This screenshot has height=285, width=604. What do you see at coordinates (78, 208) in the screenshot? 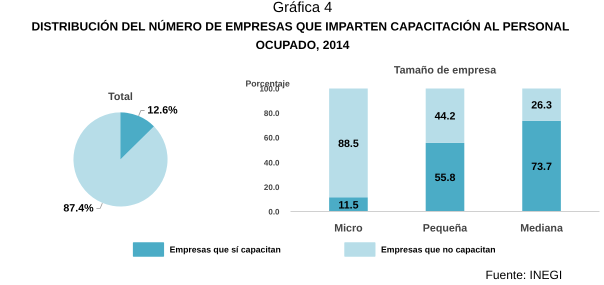
I see `data-label: 87.4%` at bounding box center [78, 208].